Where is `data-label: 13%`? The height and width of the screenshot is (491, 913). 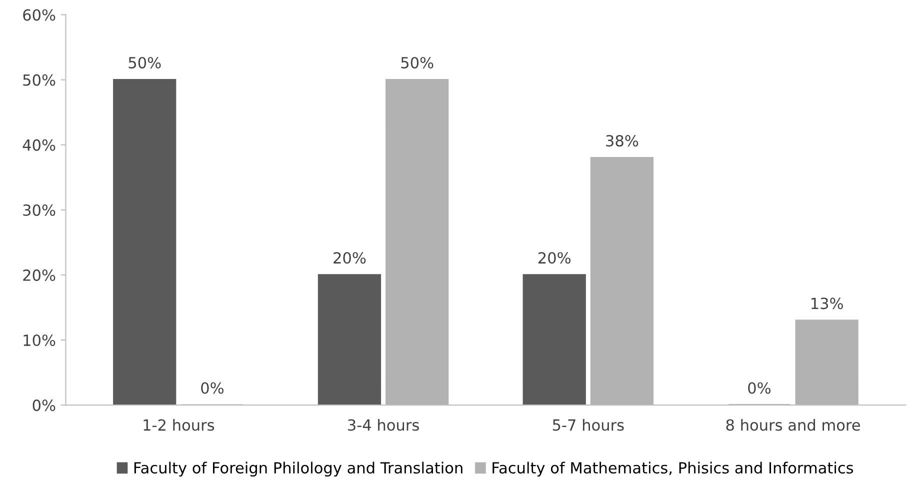 data-label: 13% is located at coordinates (827, 304).